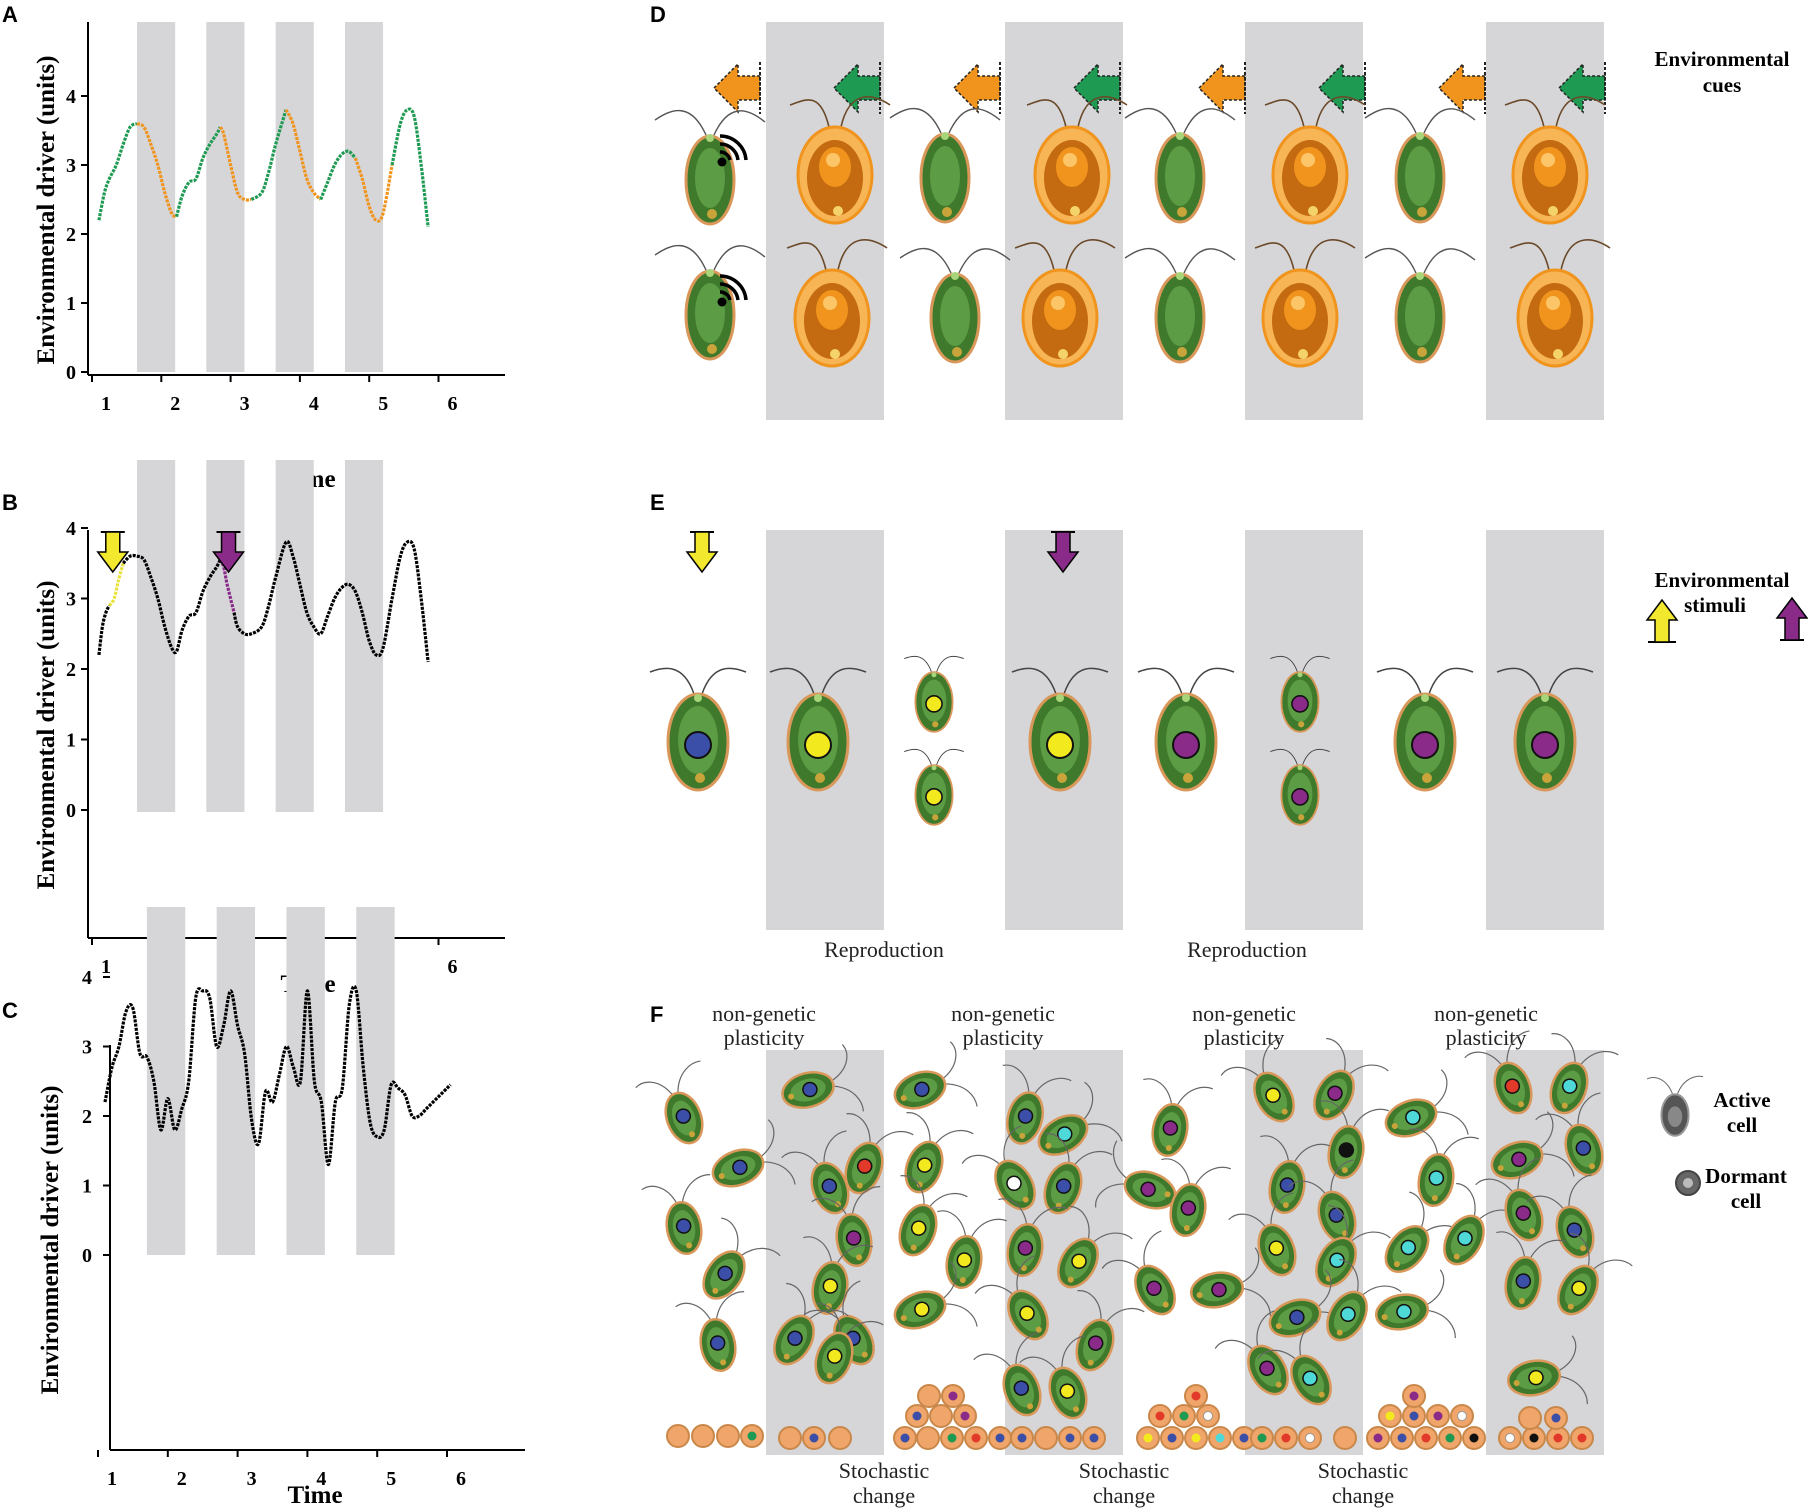 This screenshot has width=1808, height=1509. What do you see at coordinates (245, 404) in the screenshot?
I see `x-tick-label: 3` at bounding box center [245, 404].